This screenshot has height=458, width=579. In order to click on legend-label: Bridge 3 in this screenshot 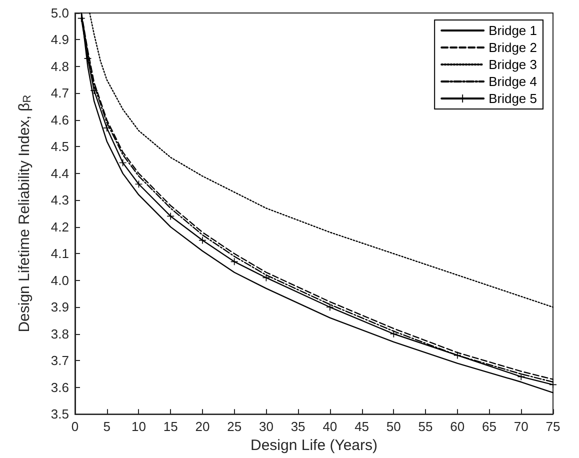, I will do `click(512, 64)`.